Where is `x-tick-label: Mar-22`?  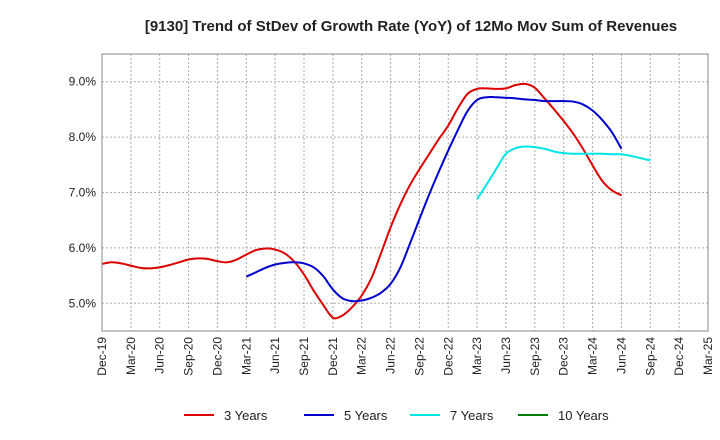
x-tick-label: Mar-22 is located at coordinates (362, 356).